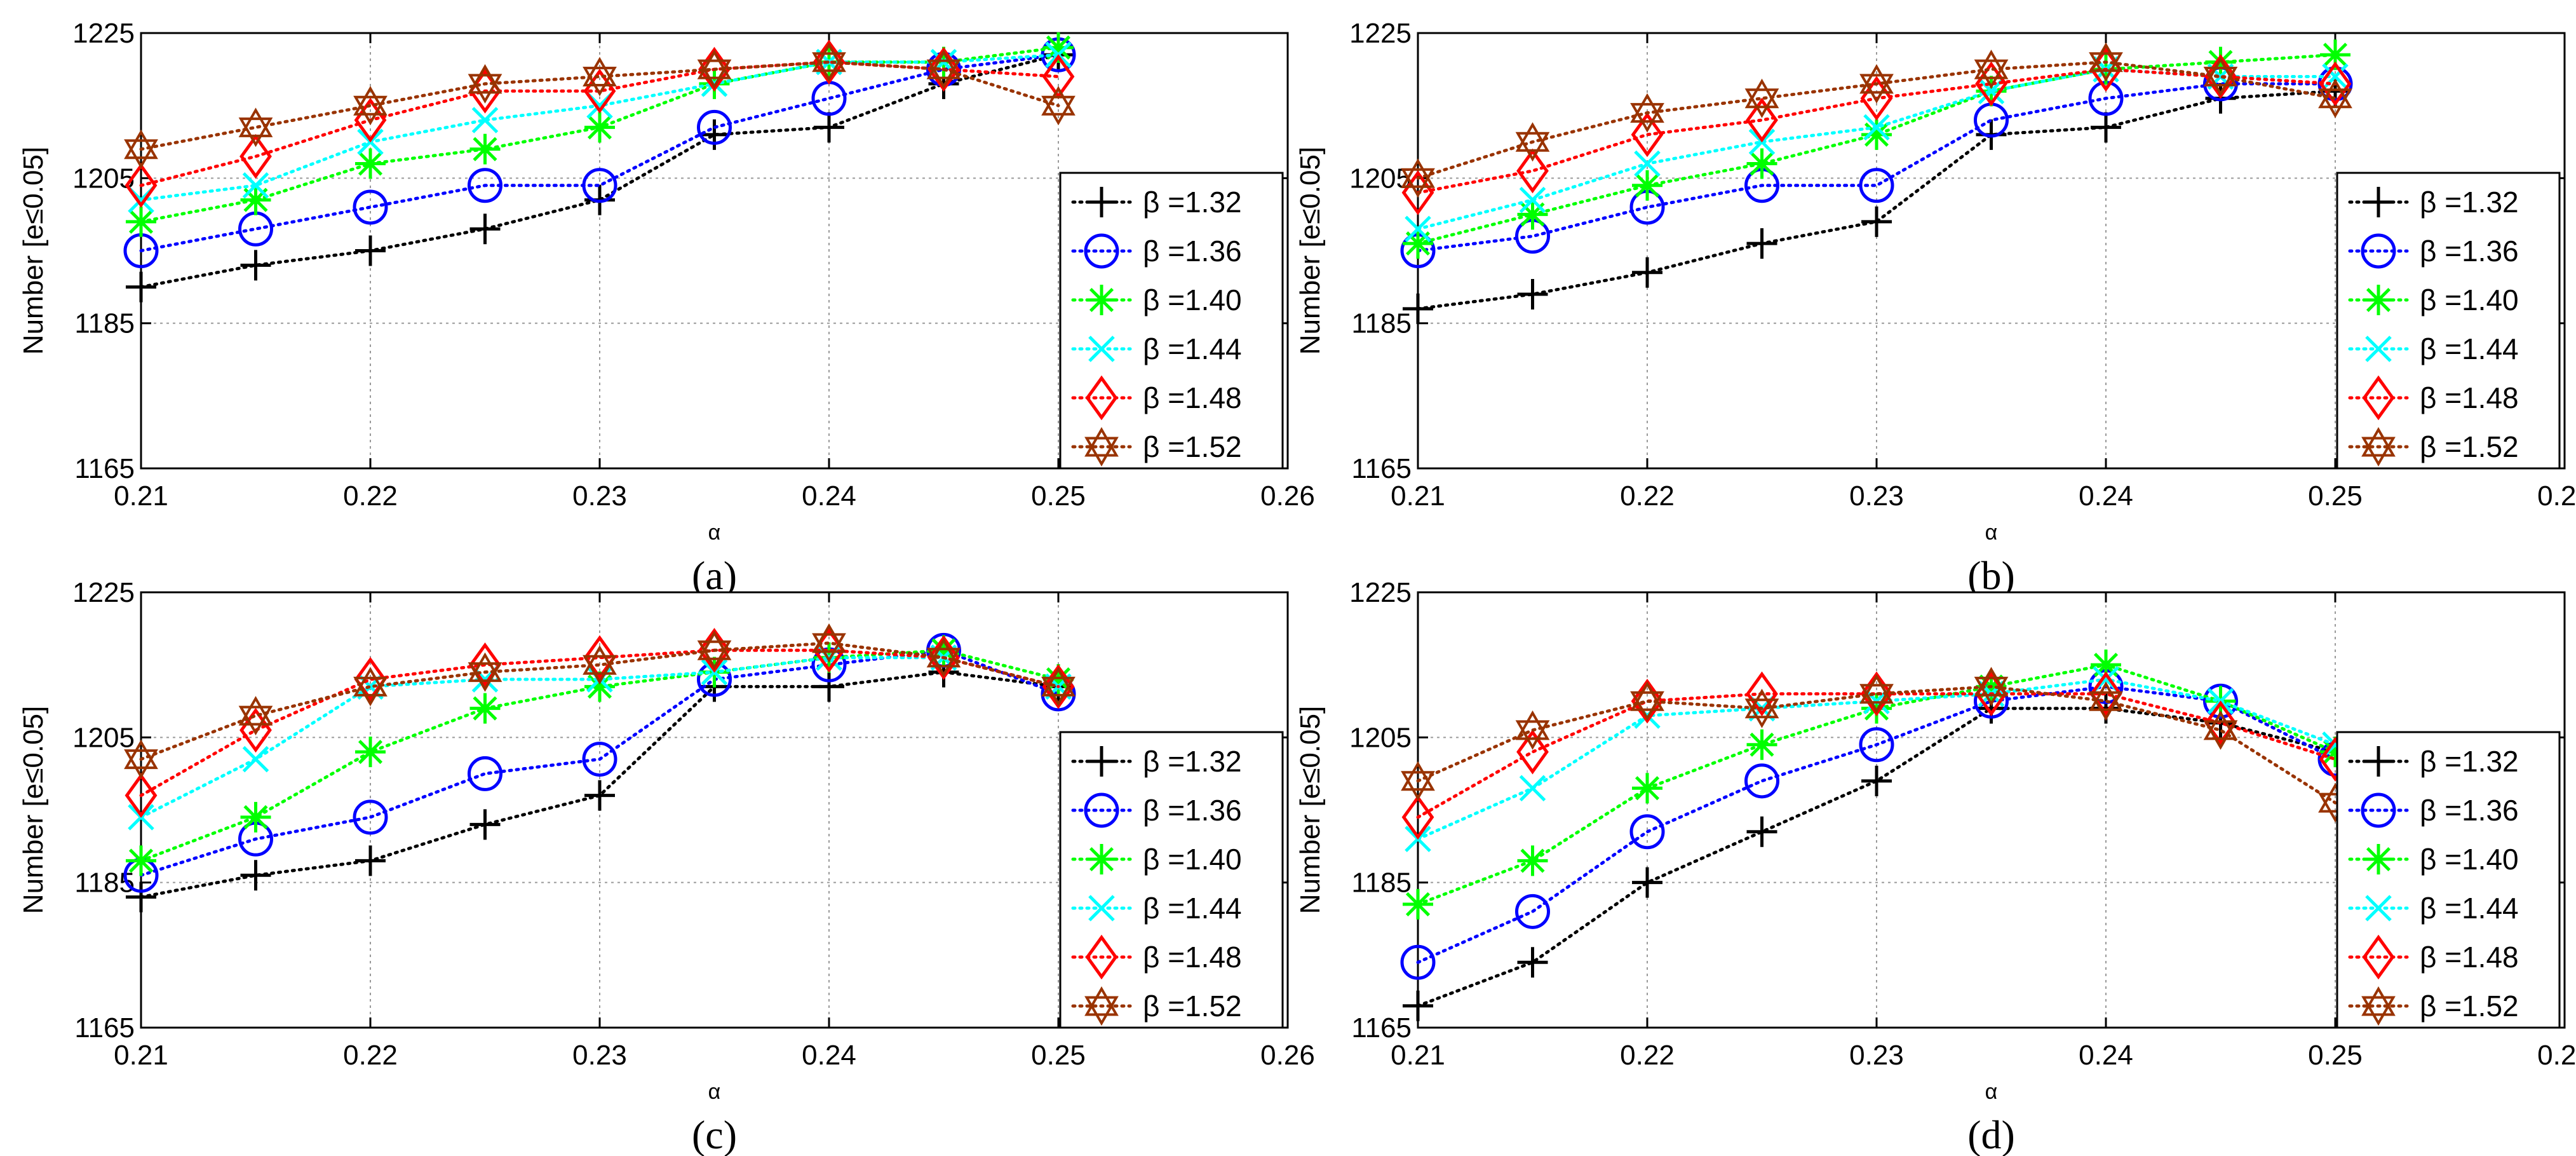 Image resolution: width=2576 pixels, height=1156 pixels. What do you see at coordinates (714, 1134) in the screenshot?
I see `panel-caption: (c)` at bounding box center [714, 1134].